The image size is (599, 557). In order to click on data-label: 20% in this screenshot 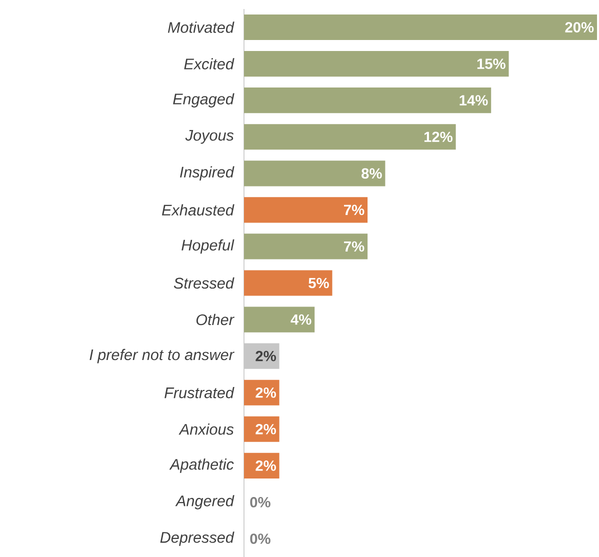, I will do `click(579, 27)`.